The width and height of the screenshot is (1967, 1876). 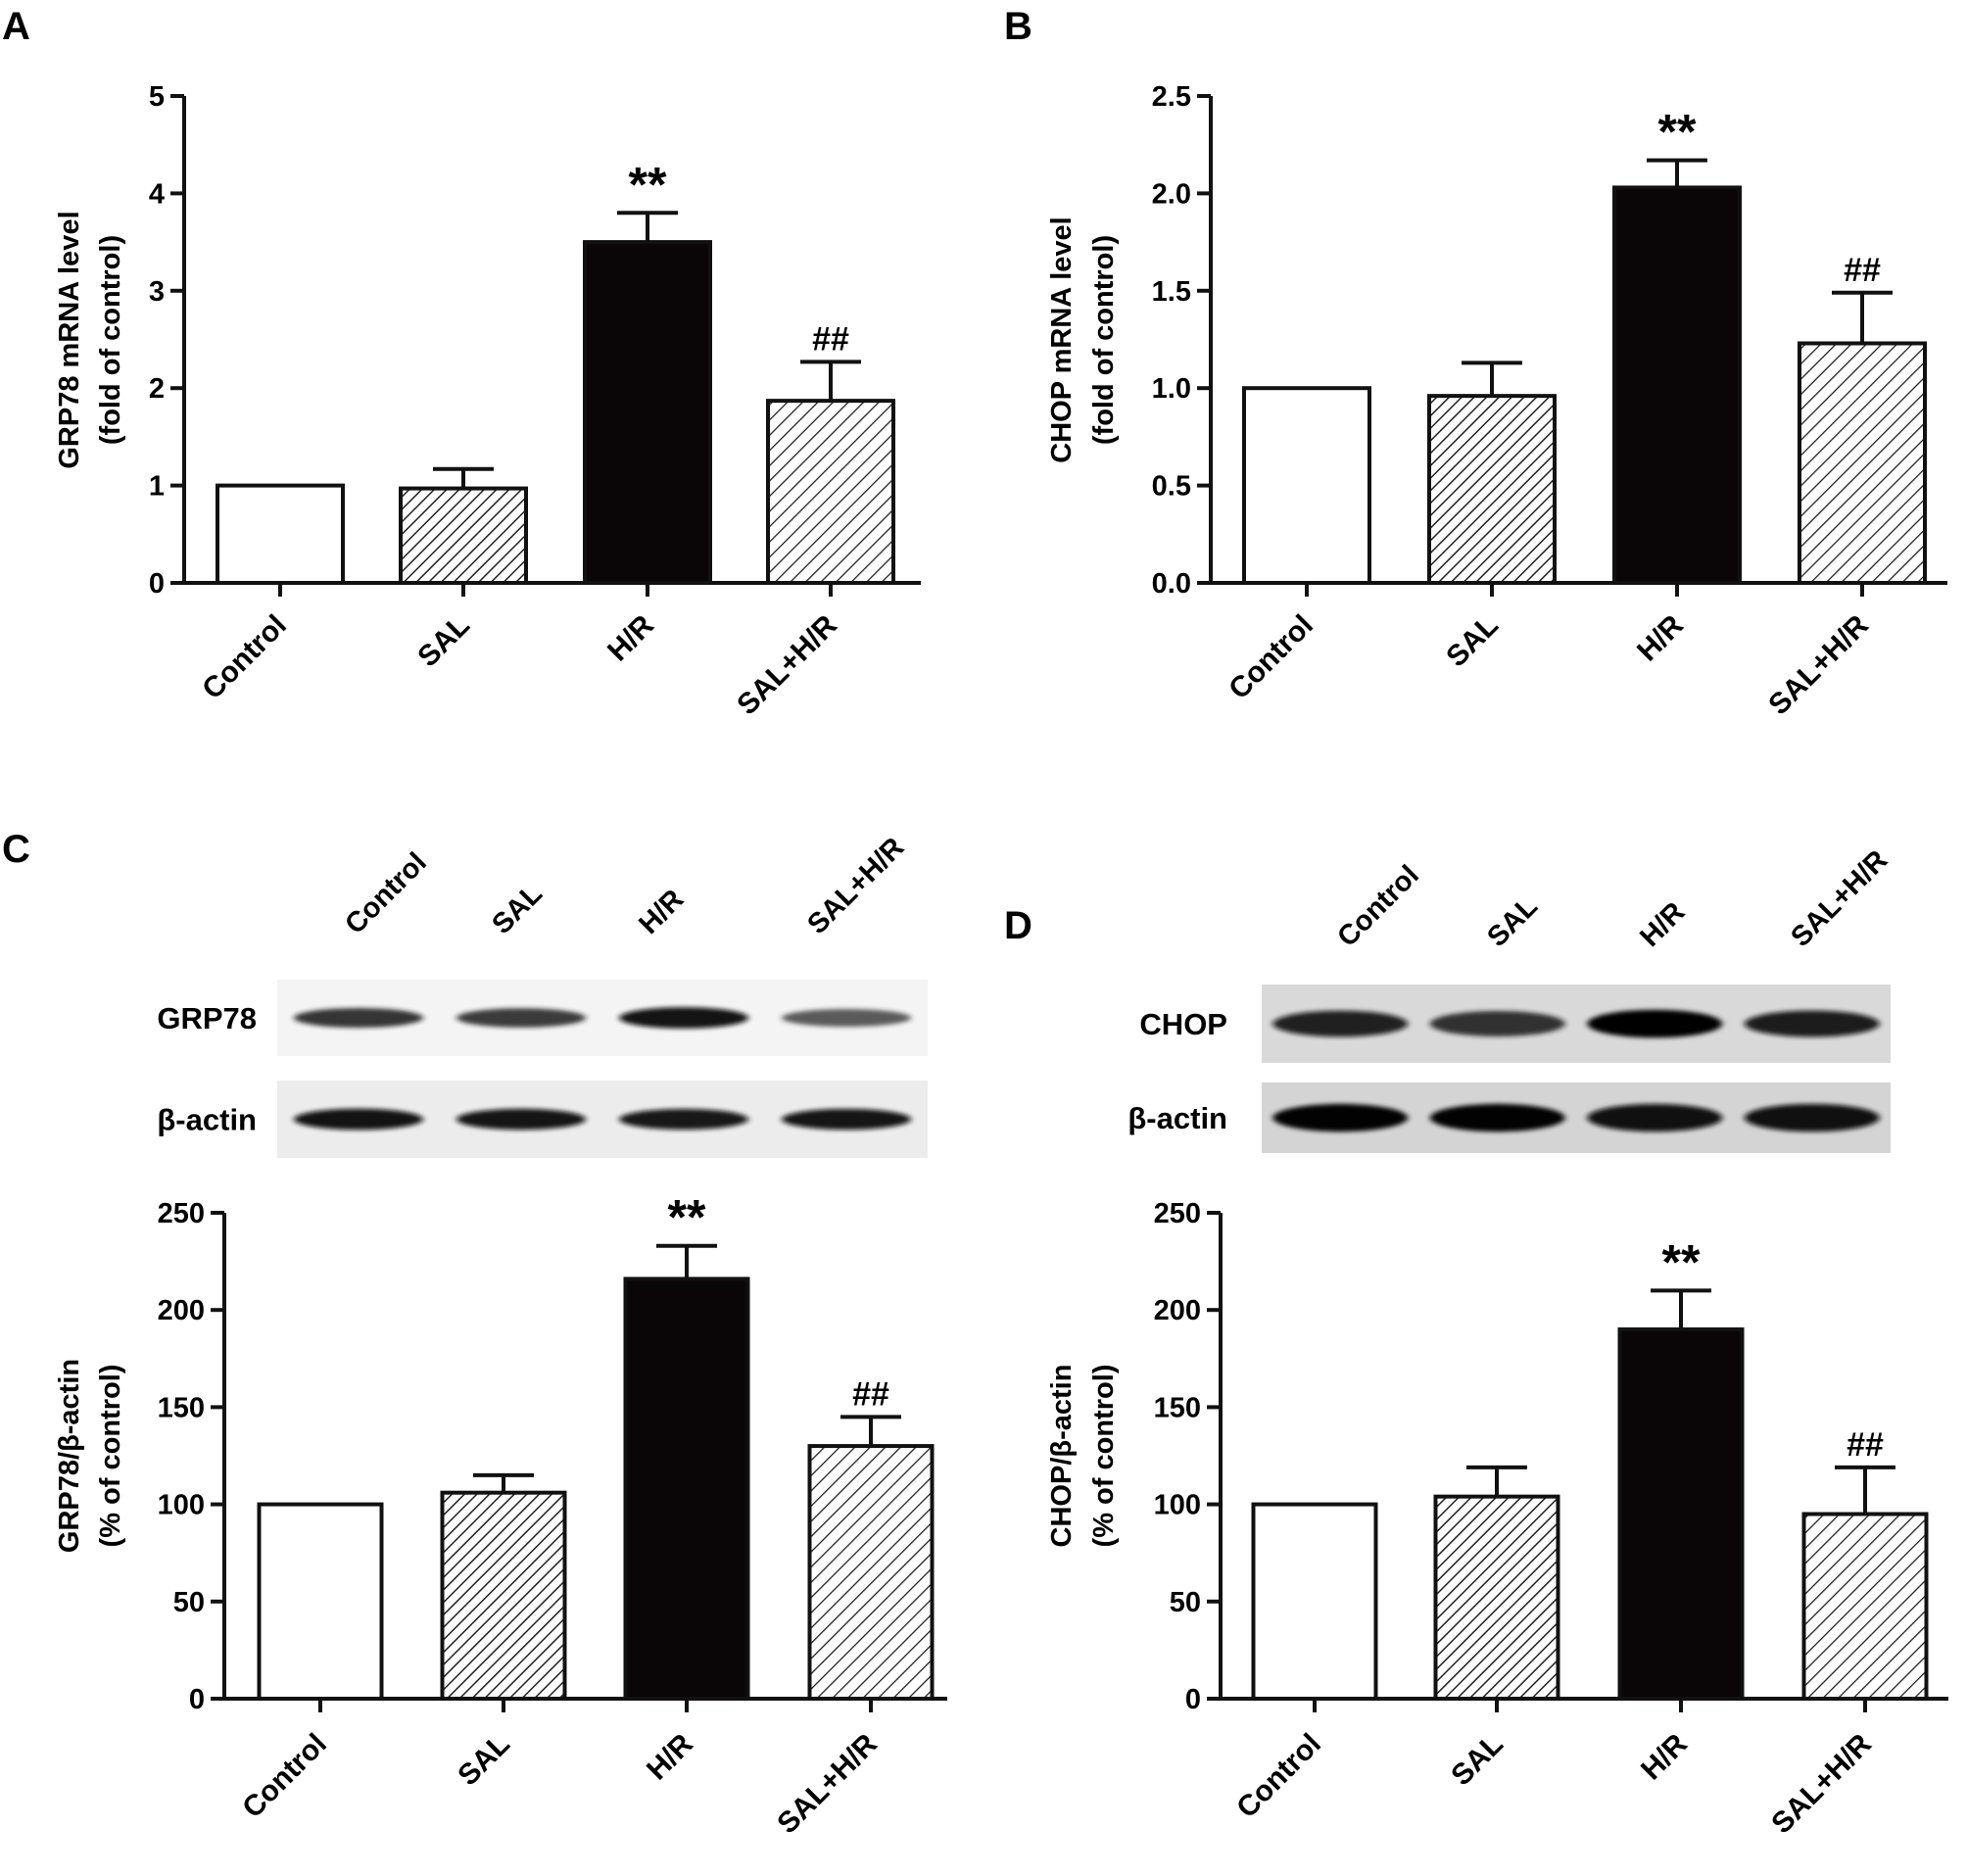 What do you see at coordinates (157, 389) in the screenshot?
I see `y-tick-label: 2` at bounding box center [157, 389].